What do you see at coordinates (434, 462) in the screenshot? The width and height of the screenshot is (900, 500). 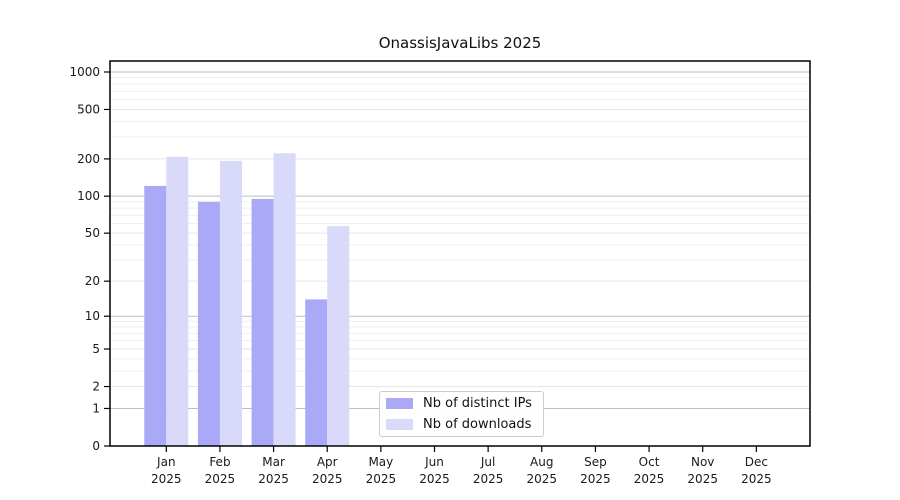 I see `x-tick-label-month: Jun` at bounding box center [434, 462].